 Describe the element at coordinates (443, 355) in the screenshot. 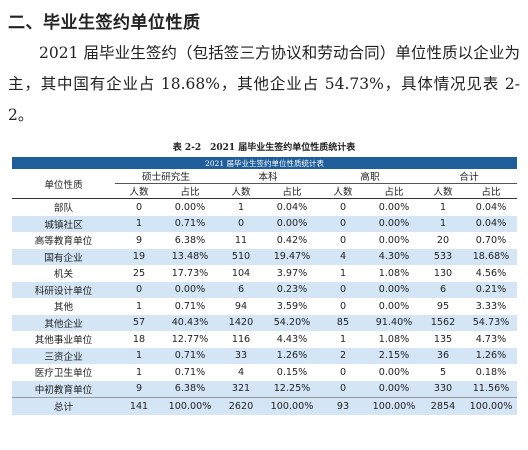

I see `value-cell: 36` at that location.